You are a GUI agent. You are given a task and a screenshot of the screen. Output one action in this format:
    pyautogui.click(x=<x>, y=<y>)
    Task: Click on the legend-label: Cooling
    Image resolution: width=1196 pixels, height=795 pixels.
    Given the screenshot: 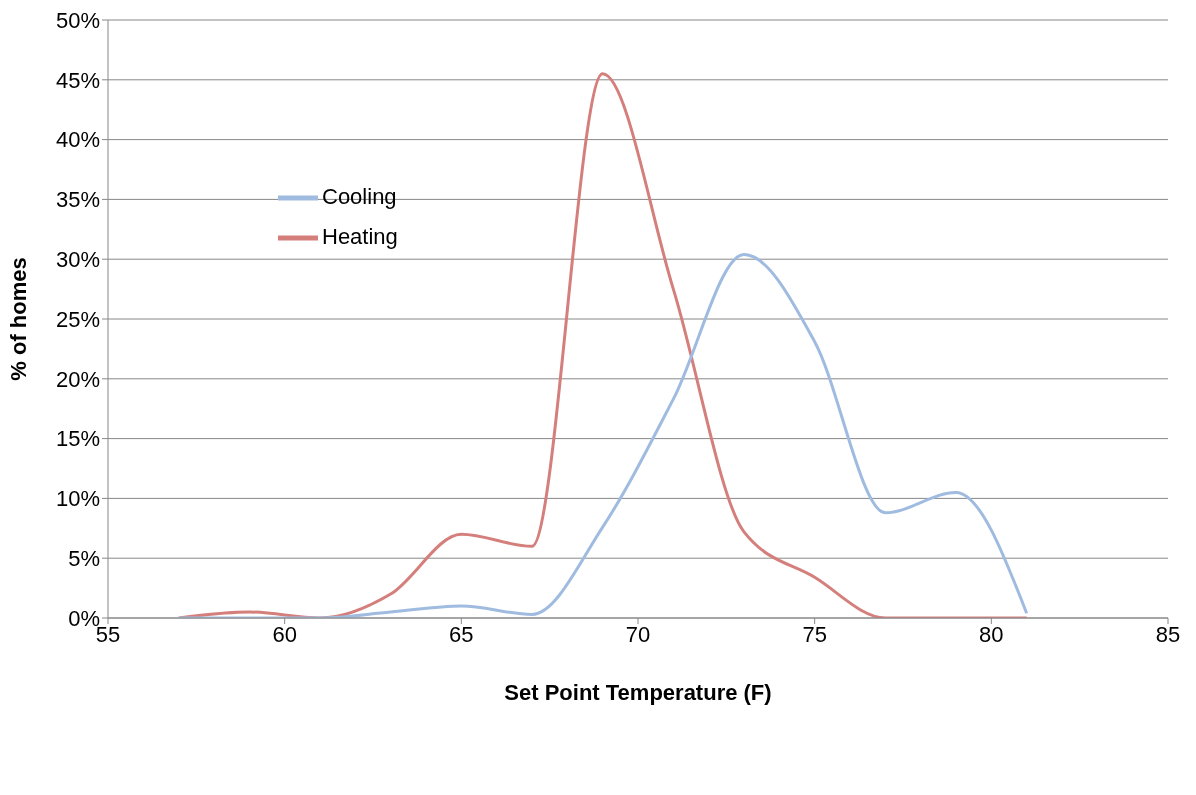 What is the action you would take?
    pyautogui.click(x=359, y=196)
    